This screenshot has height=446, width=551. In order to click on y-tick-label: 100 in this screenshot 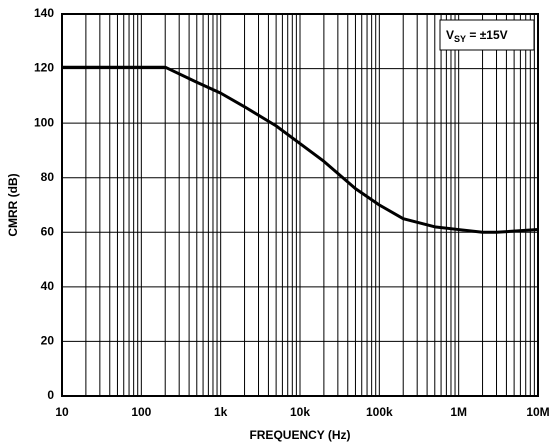, I will do `click(44, 122)`.